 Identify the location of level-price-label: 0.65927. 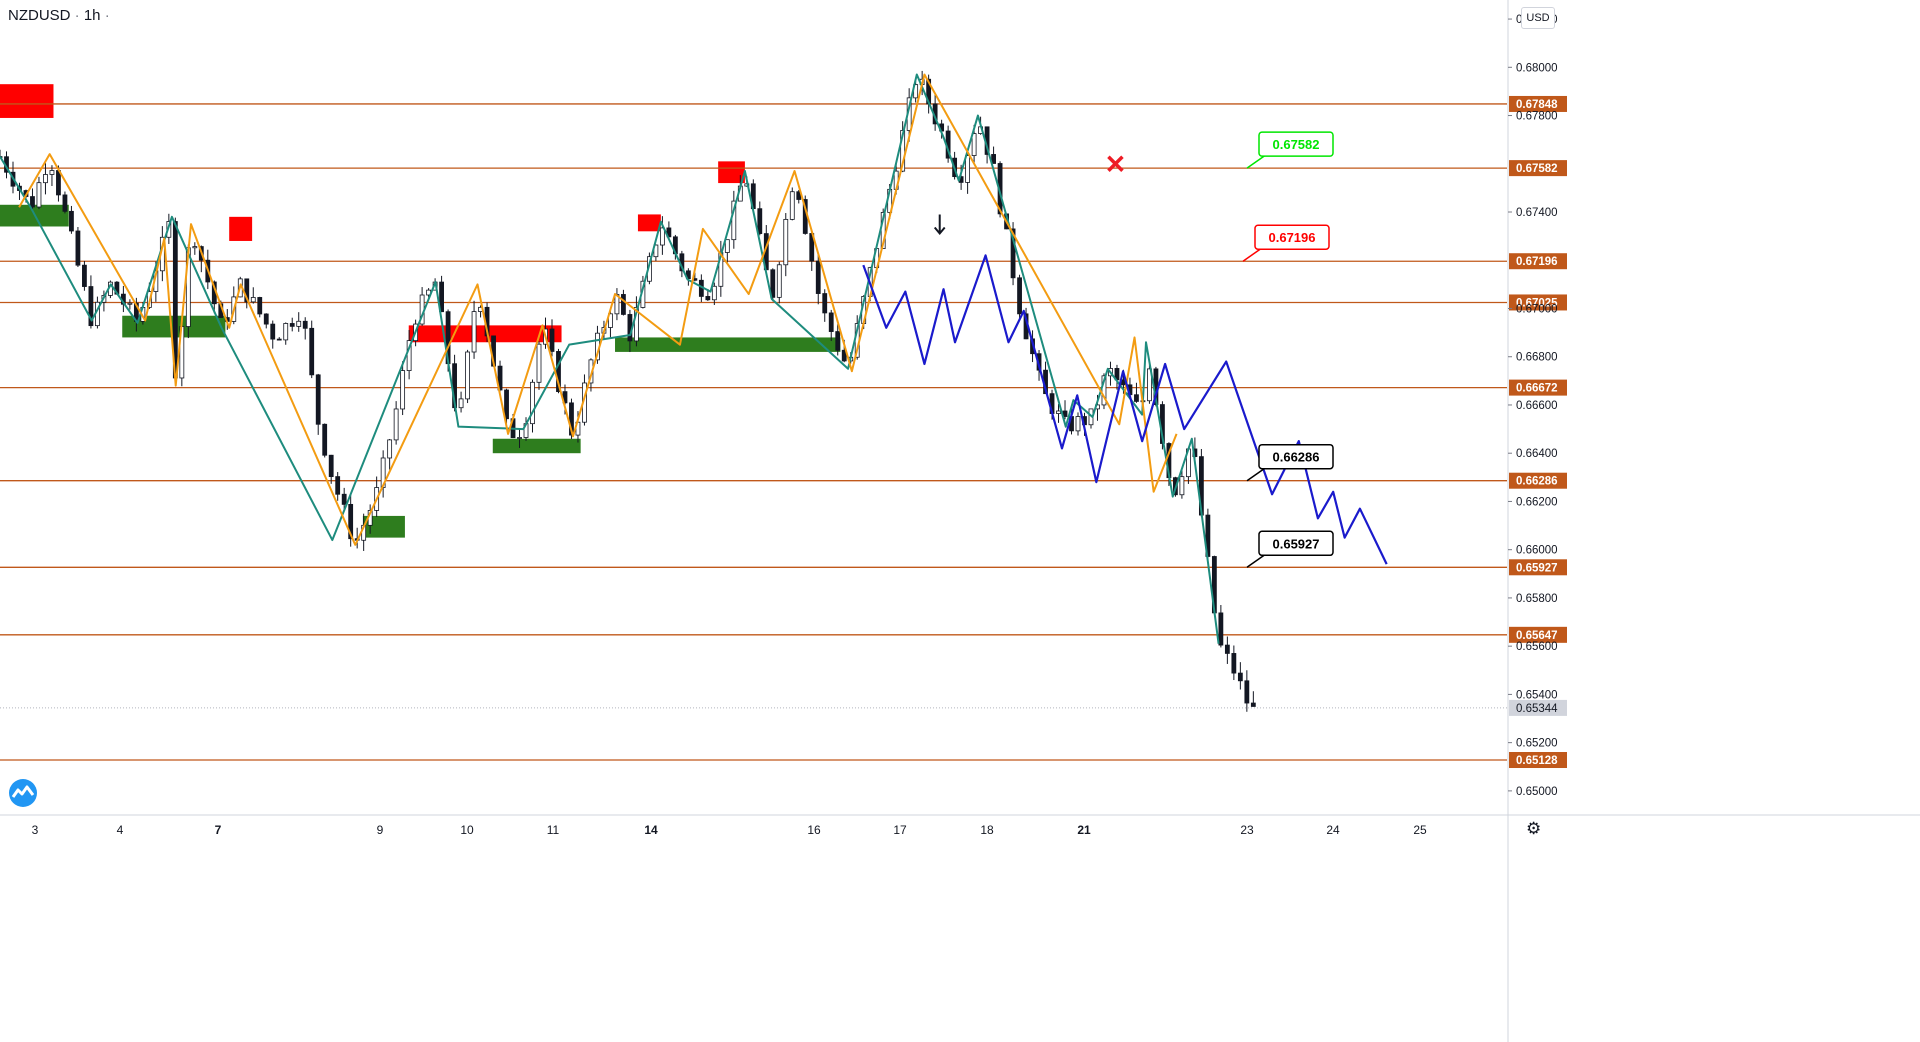
(1537, 568).